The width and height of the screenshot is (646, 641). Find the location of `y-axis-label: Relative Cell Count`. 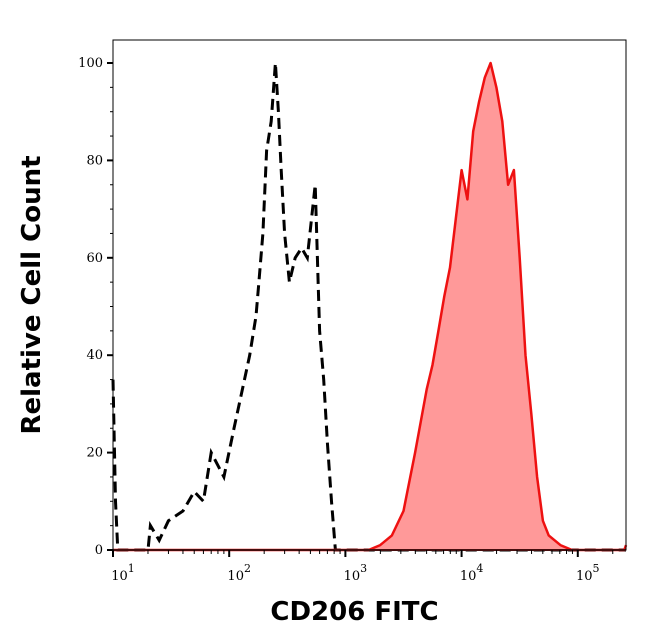

y-axis-label: Relative Cell Count is located at coordinates (32, 294).